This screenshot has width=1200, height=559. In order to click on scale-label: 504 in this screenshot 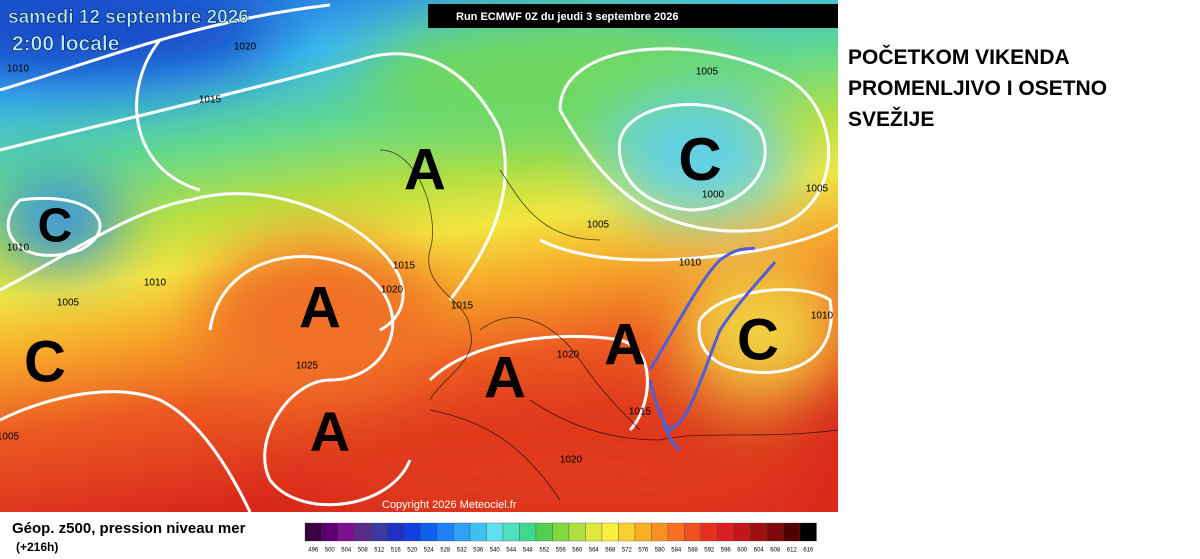, I will do `click(346, 551)`.